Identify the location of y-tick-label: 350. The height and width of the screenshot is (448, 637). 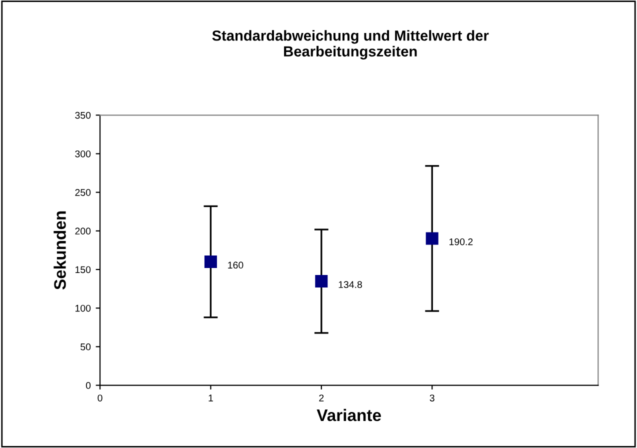
(83, 115).